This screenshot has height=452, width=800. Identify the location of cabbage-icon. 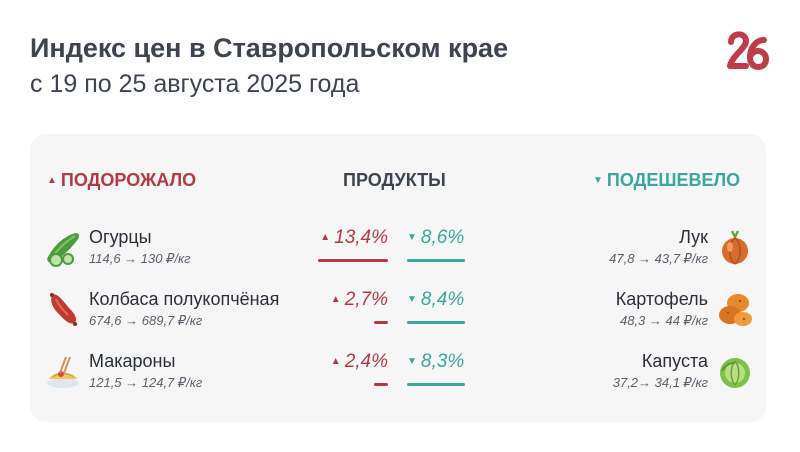
(735, 373).